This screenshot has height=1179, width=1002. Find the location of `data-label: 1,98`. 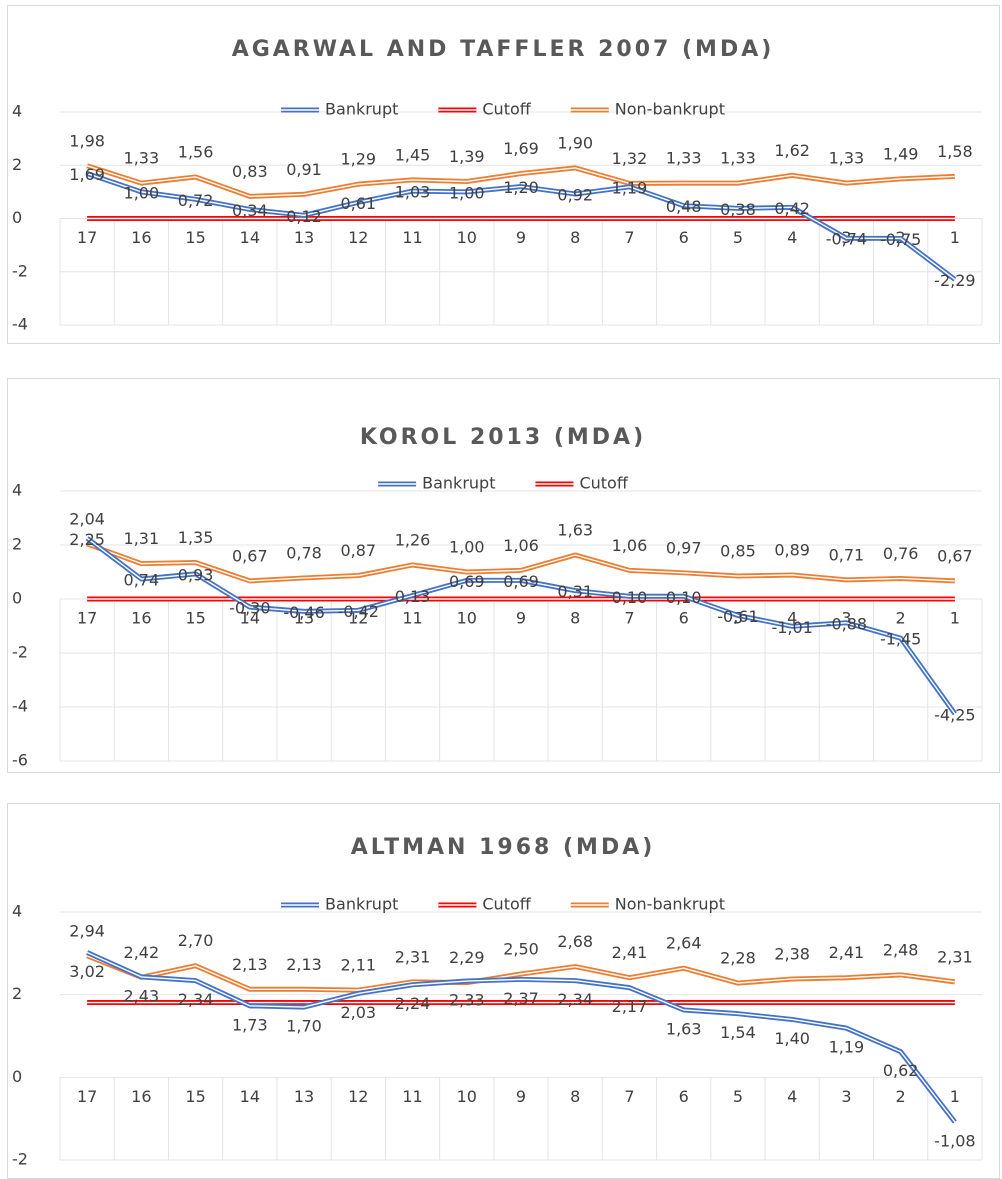

data-label: 1,98 is located at coordinates (87, 140).